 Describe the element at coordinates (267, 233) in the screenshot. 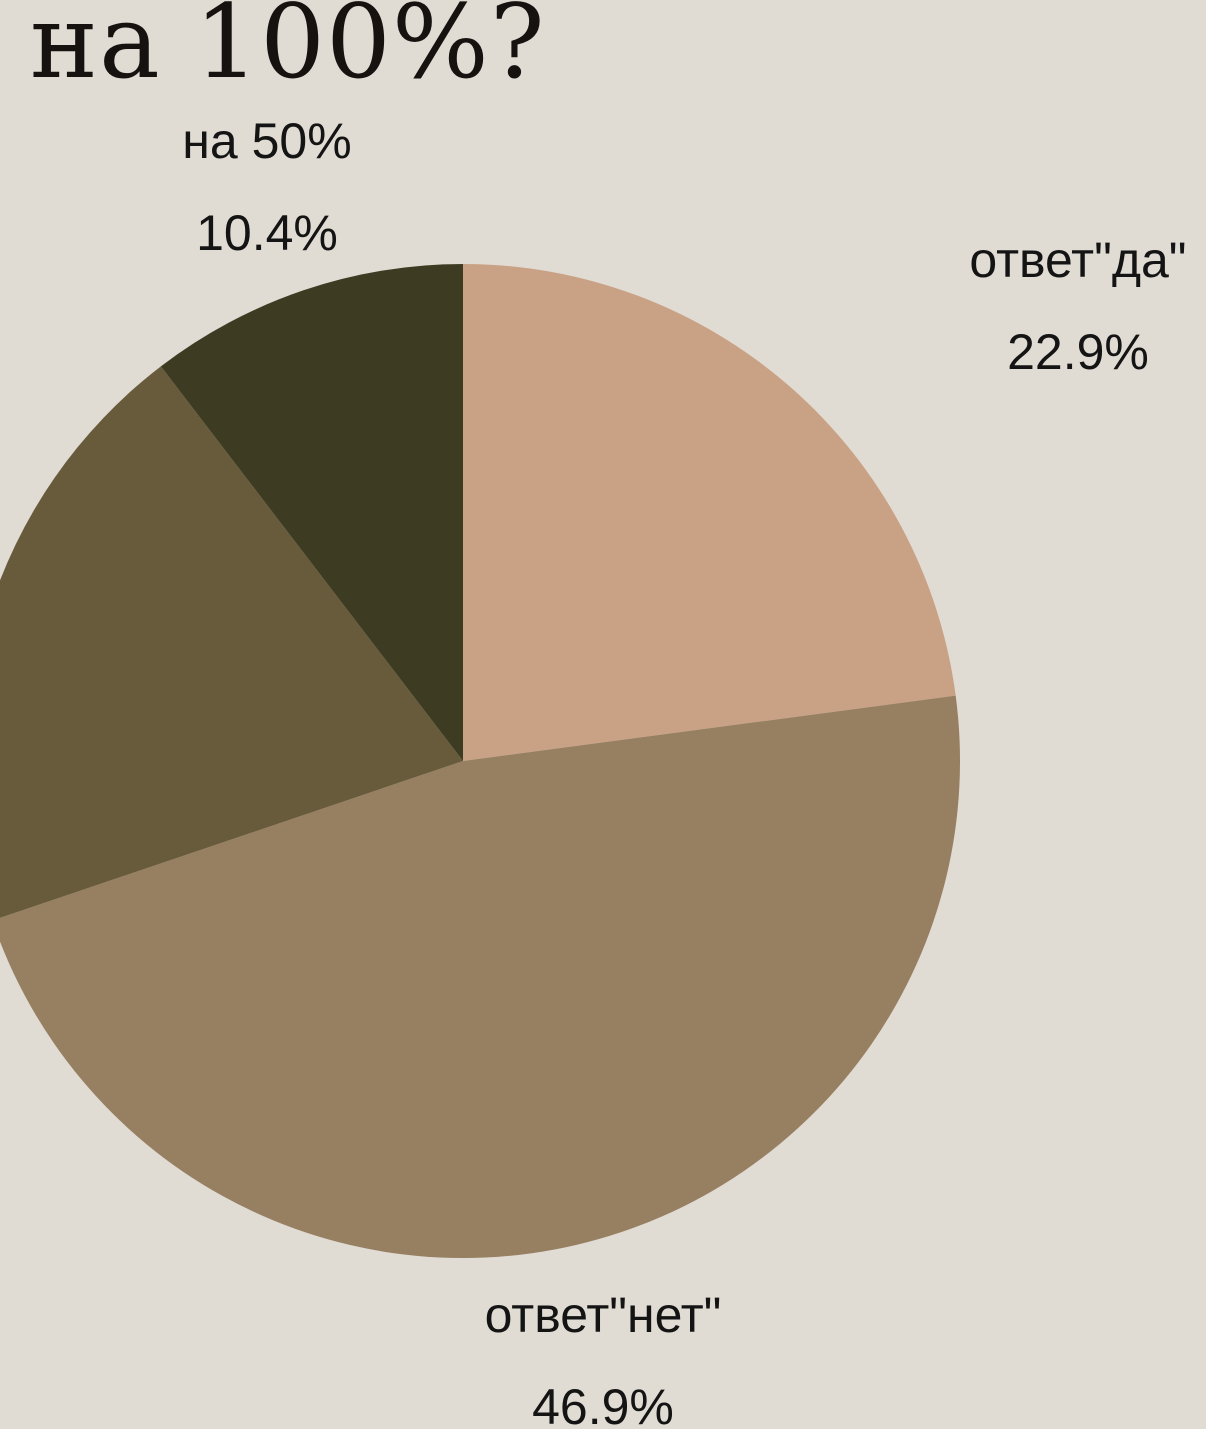

I see `slice-value-label-3: 10.4%` at that location.